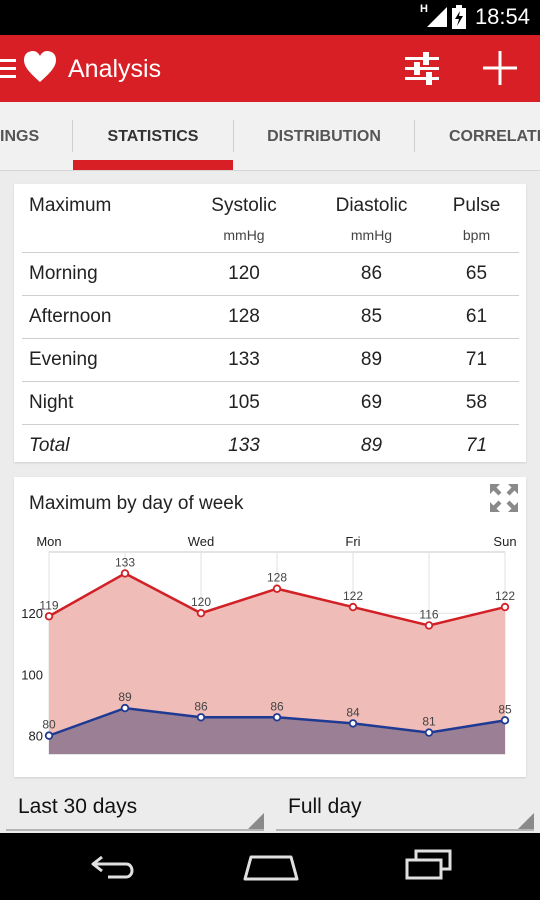  I want to click on data-label: 84, so click(353, 712).